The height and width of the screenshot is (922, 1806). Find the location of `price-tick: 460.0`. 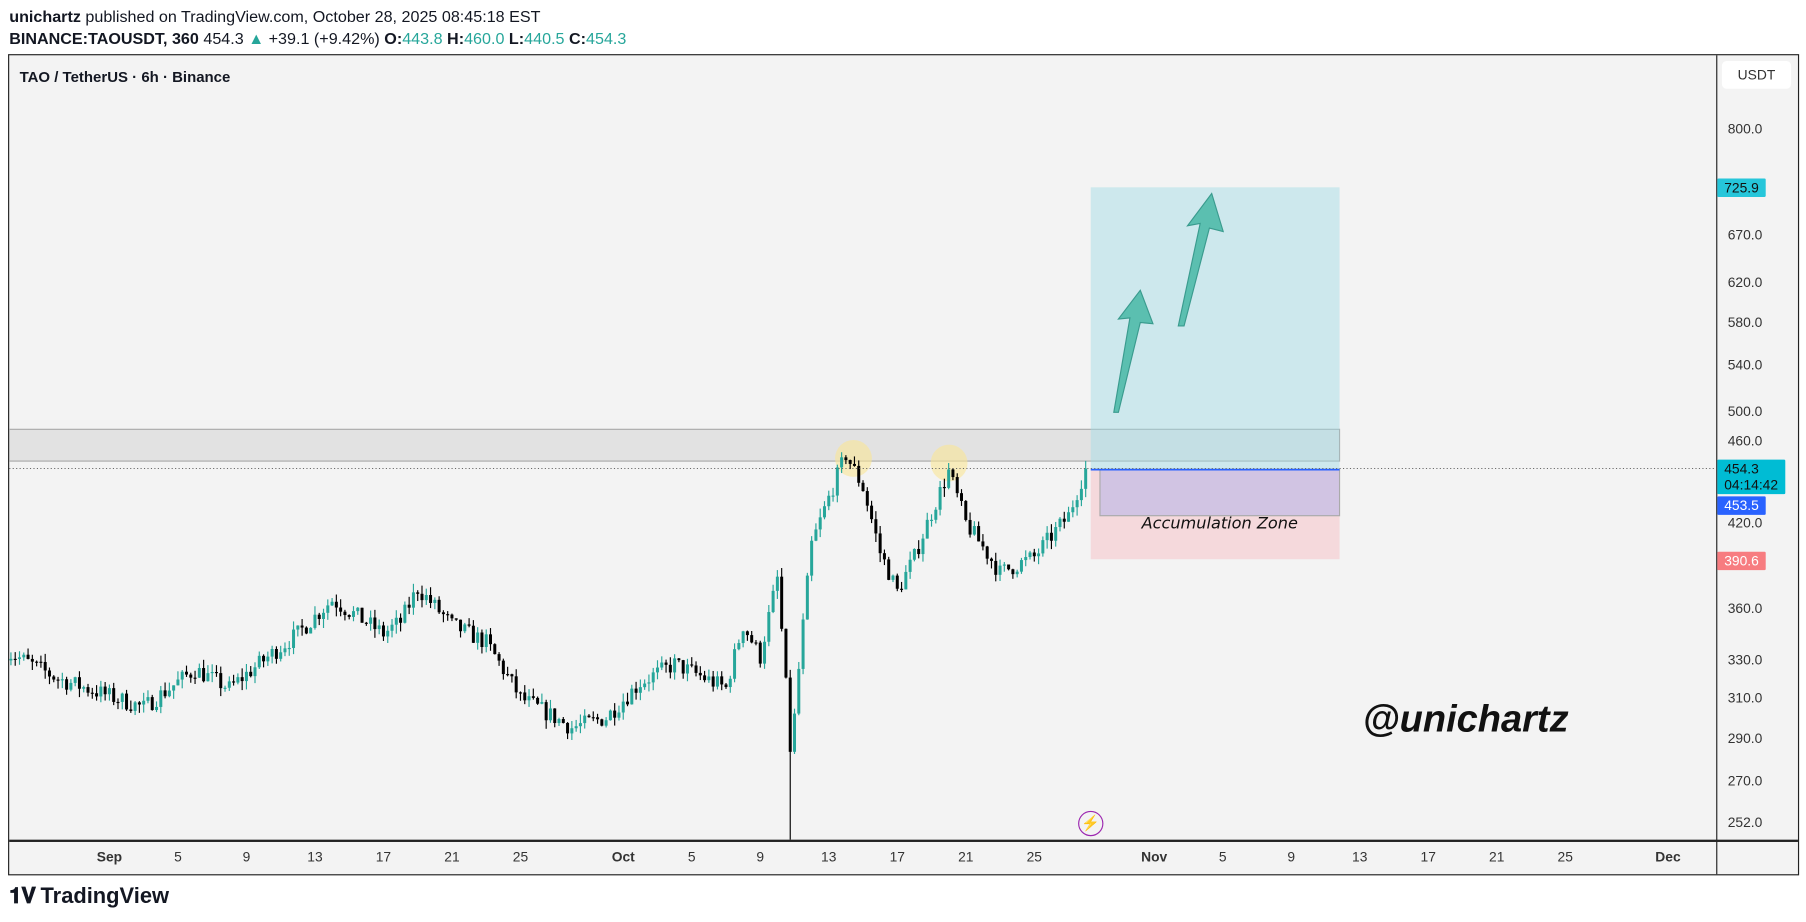

price-tick: 460.0 is located at coordinates (1745, 441).